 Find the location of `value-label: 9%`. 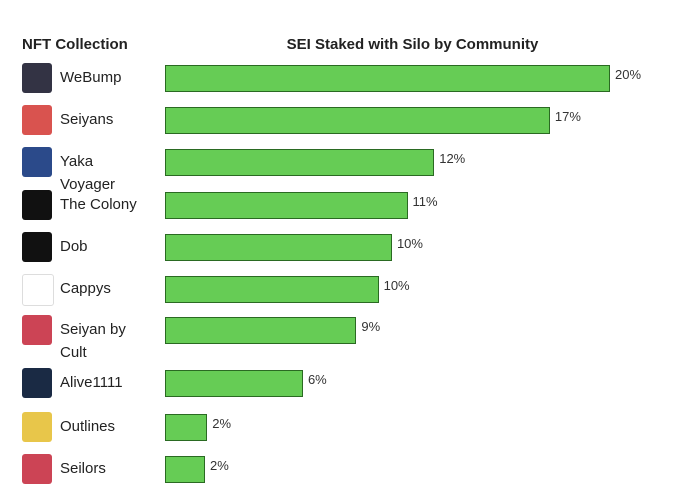

value-label: 9% is located at coordinates (371, 326).